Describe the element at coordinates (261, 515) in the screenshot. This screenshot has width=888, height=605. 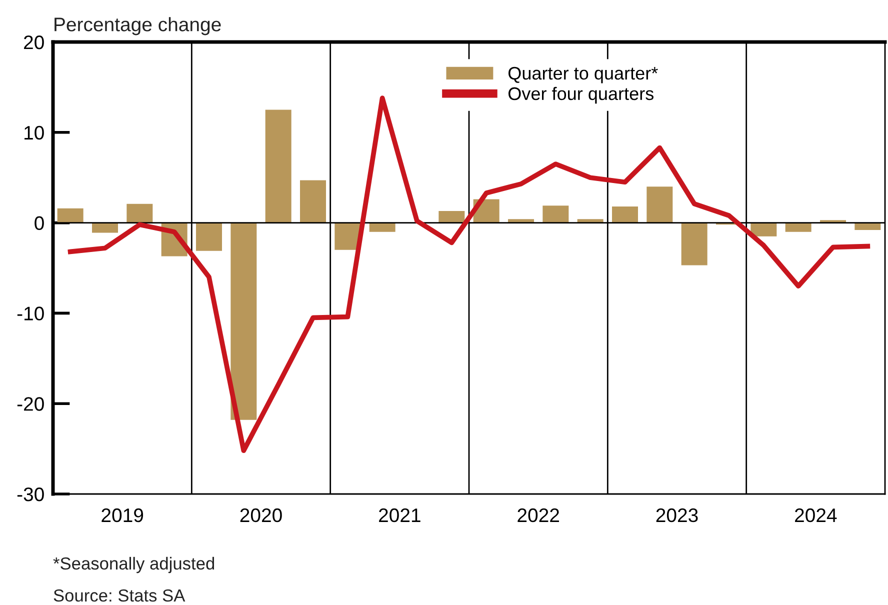
I see `x-tick-label: 2020` at that location.